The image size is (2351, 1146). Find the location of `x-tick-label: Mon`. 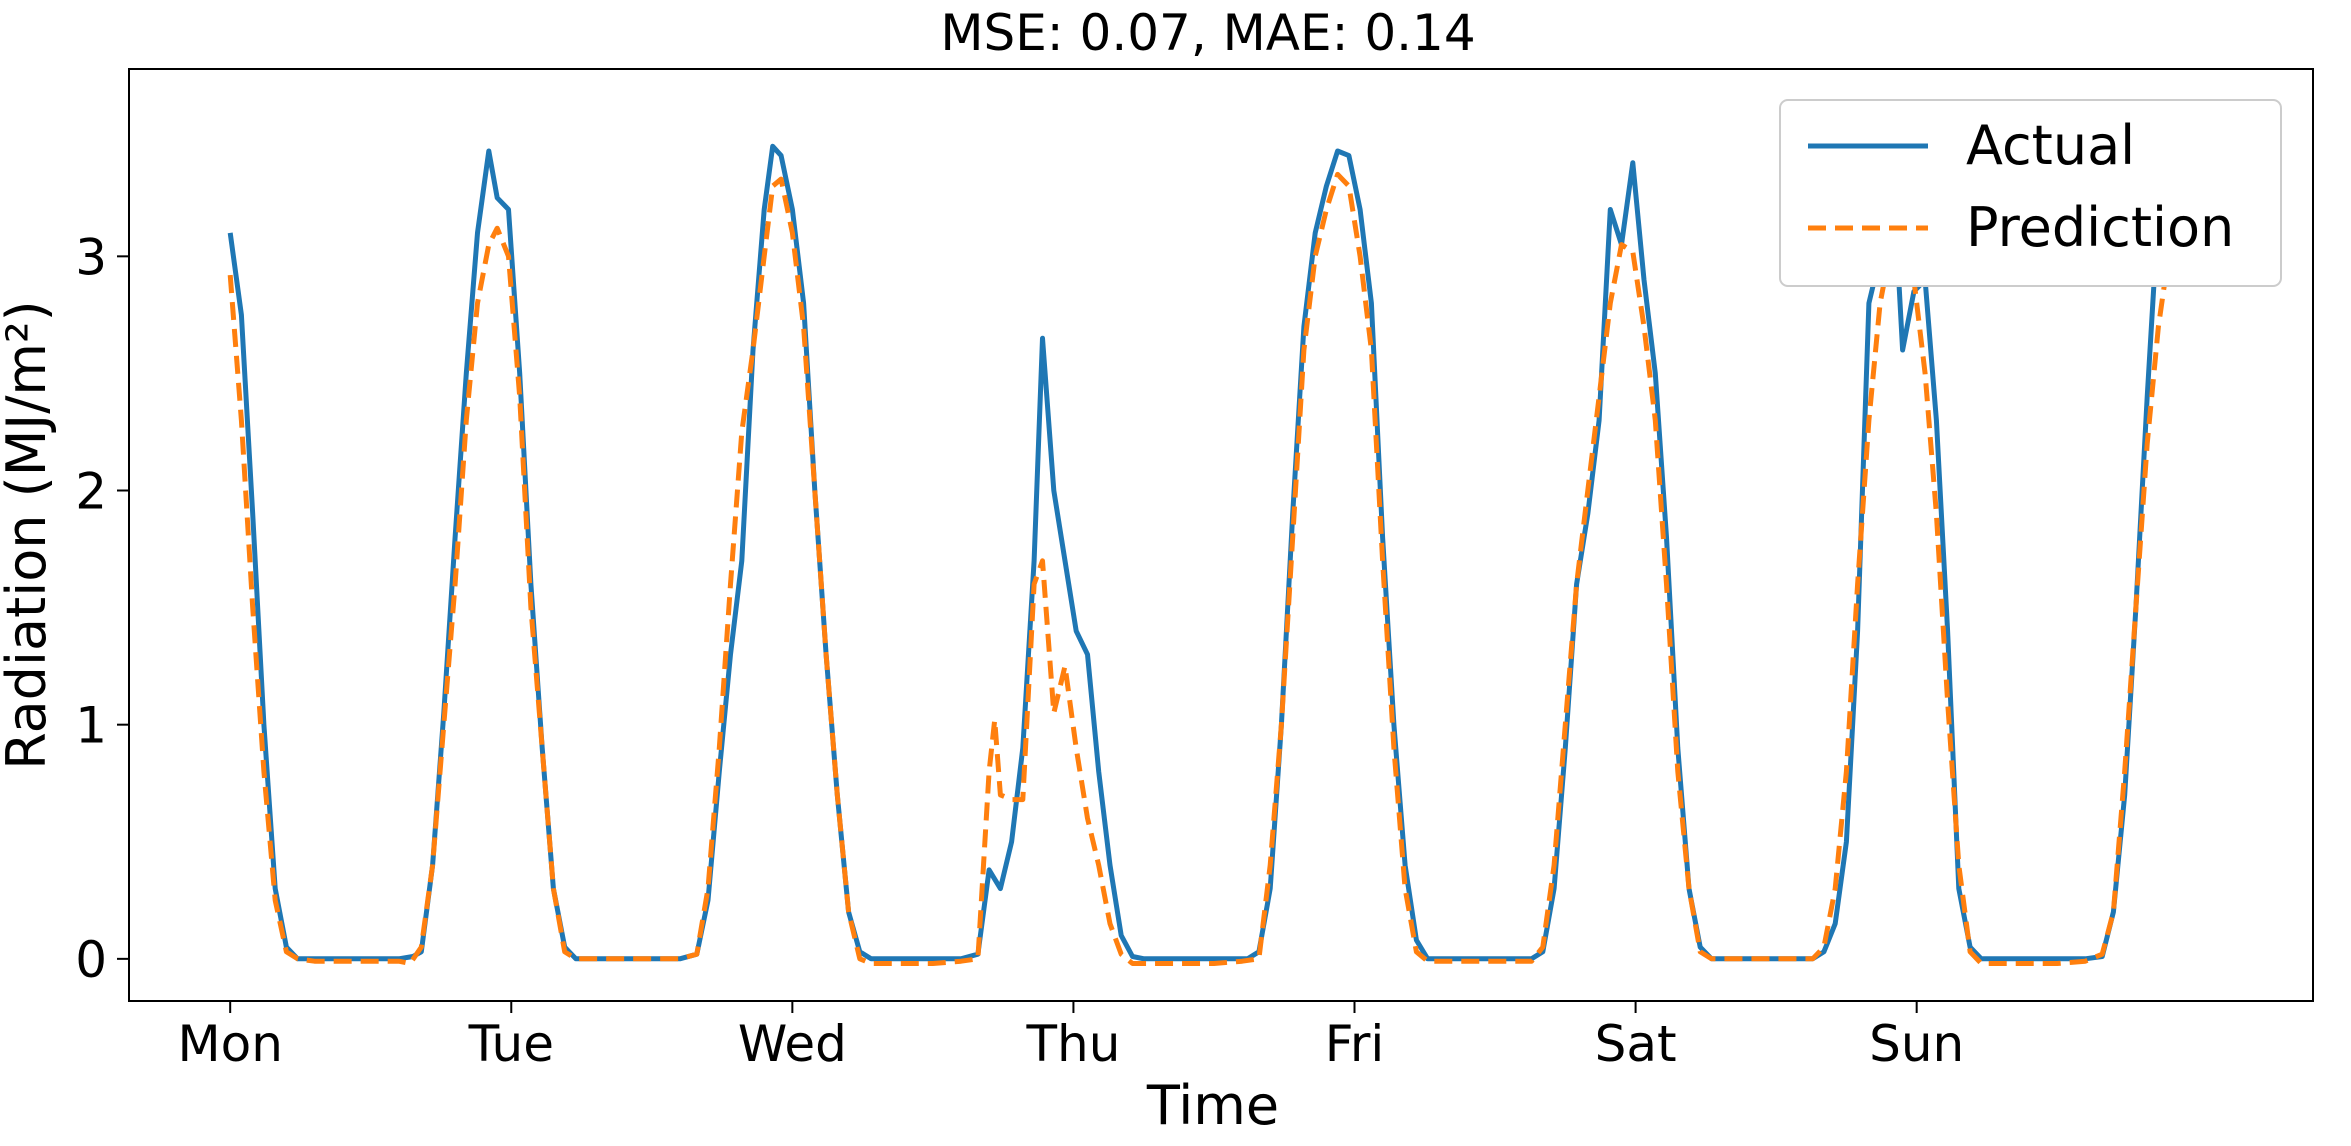

x-tick-label: Mon is located at coordinates (229, 1044).